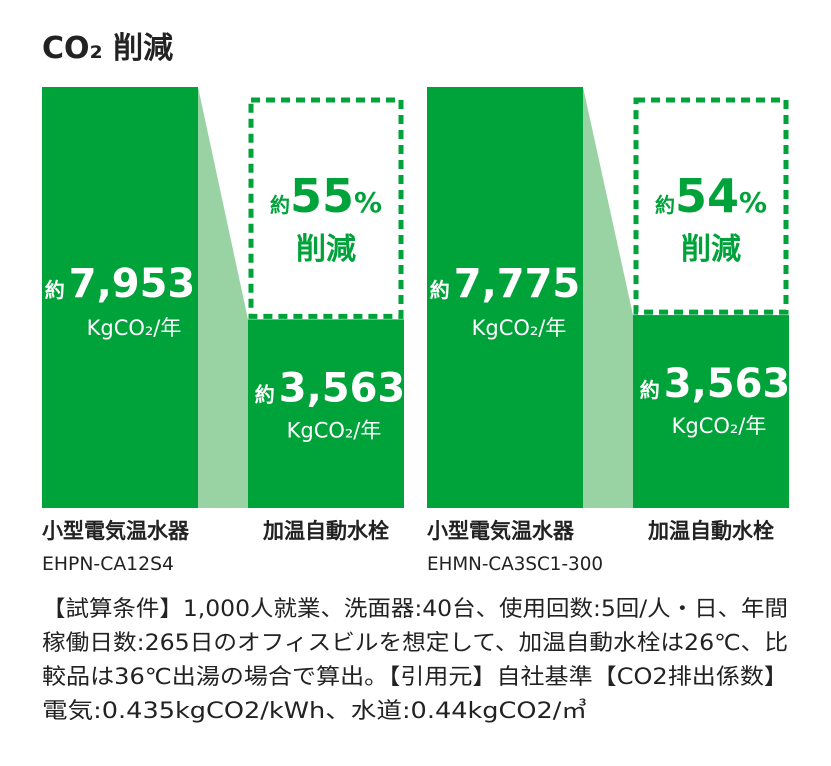 This screenshot has width=831, height=766. I want to click on reduction-label: 約54%, so click(711, 196).